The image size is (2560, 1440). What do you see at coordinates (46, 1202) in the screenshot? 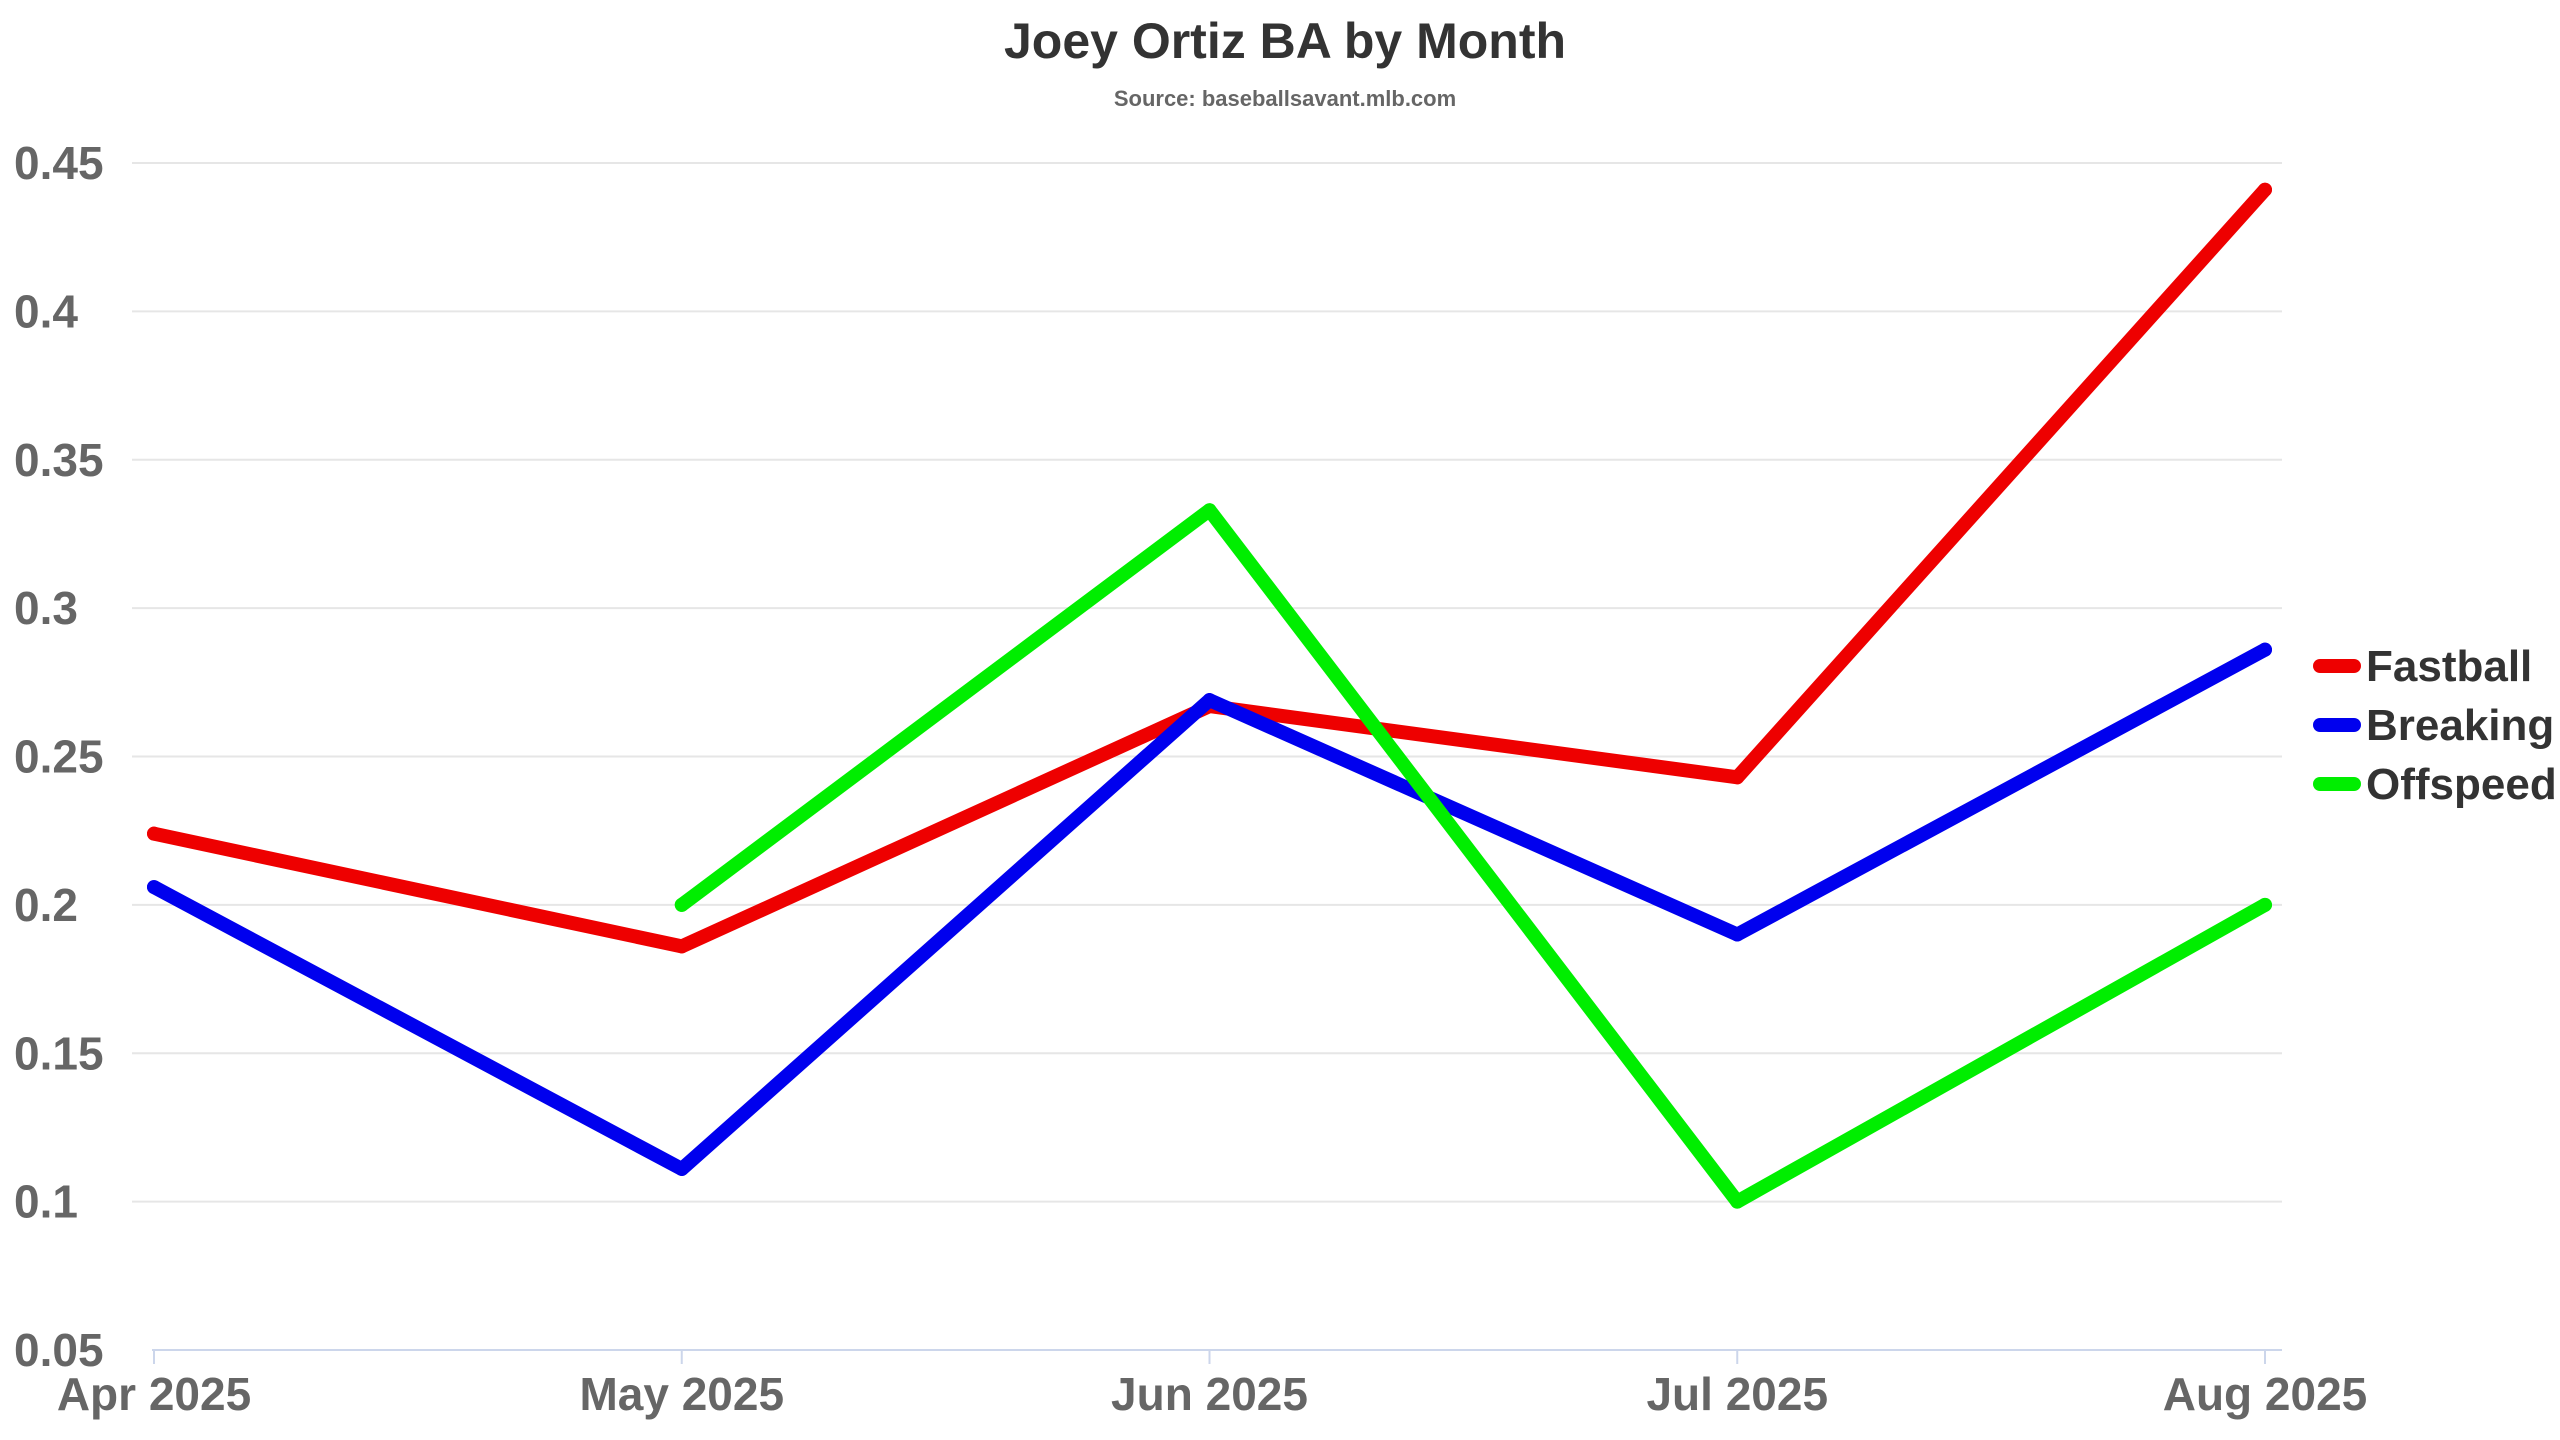
I see `y-tick-label: 0.1` at bounding box center [46, 1202].